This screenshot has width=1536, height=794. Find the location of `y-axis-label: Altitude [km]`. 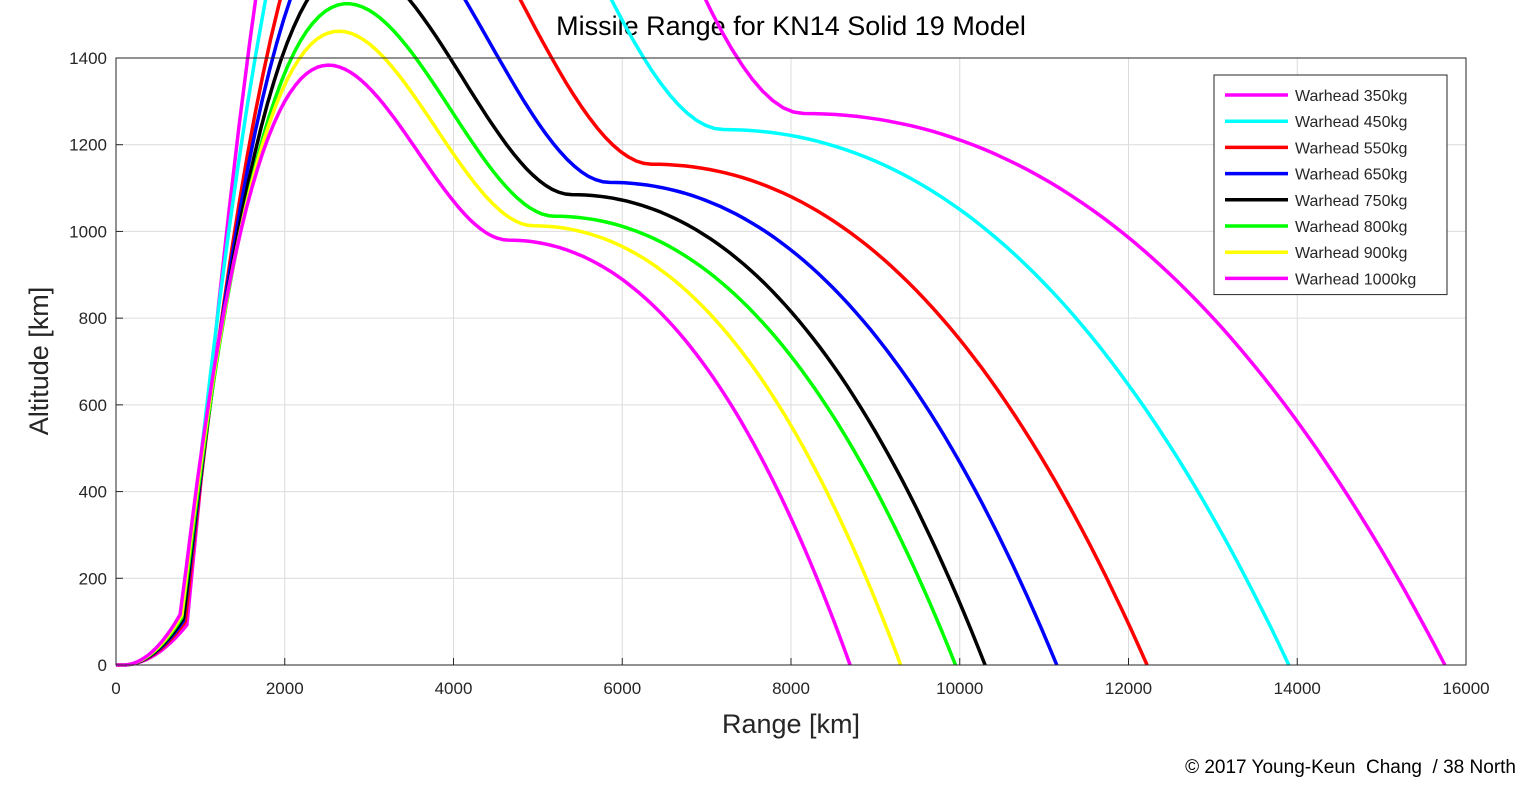

y-axis-label: Altitude [km] is located at coordinates (39, 361).